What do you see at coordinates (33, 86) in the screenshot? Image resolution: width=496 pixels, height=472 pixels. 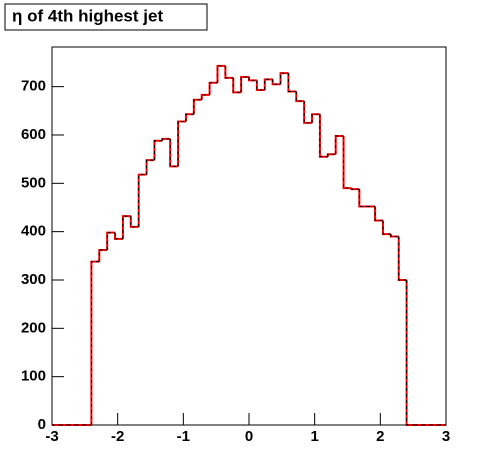 I see `y-tick-label: 700` at bounding box center [33, 86].